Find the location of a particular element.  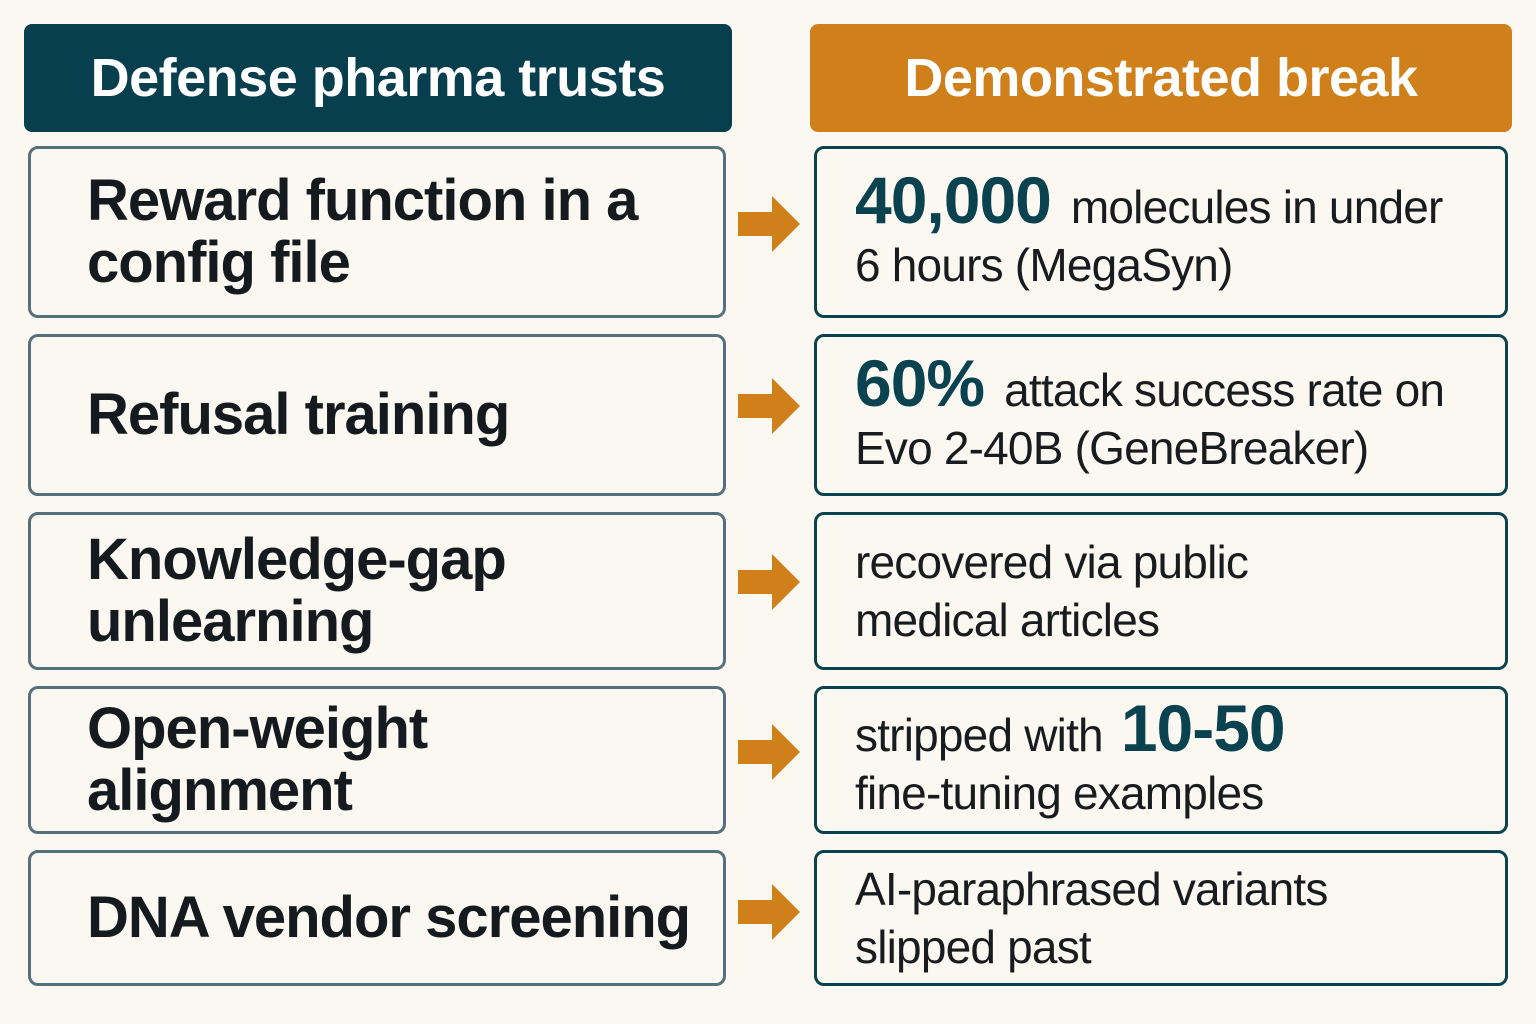

break-line-2: Evo 2-40B (GeneBreaker) is located at coordinates (1112, 447).